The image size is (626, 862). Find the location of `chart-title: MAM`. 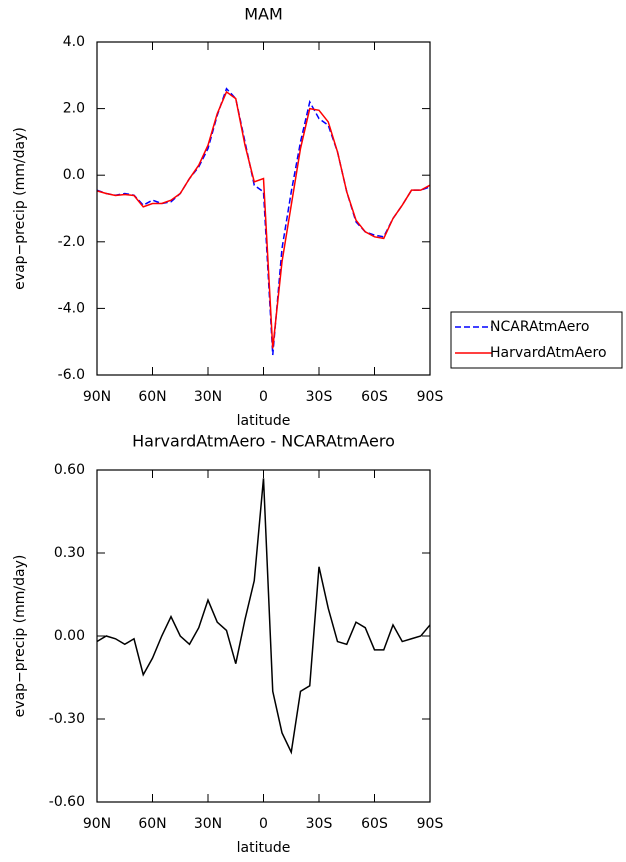

chart-title: MAM is located at coordinates (263, 14).